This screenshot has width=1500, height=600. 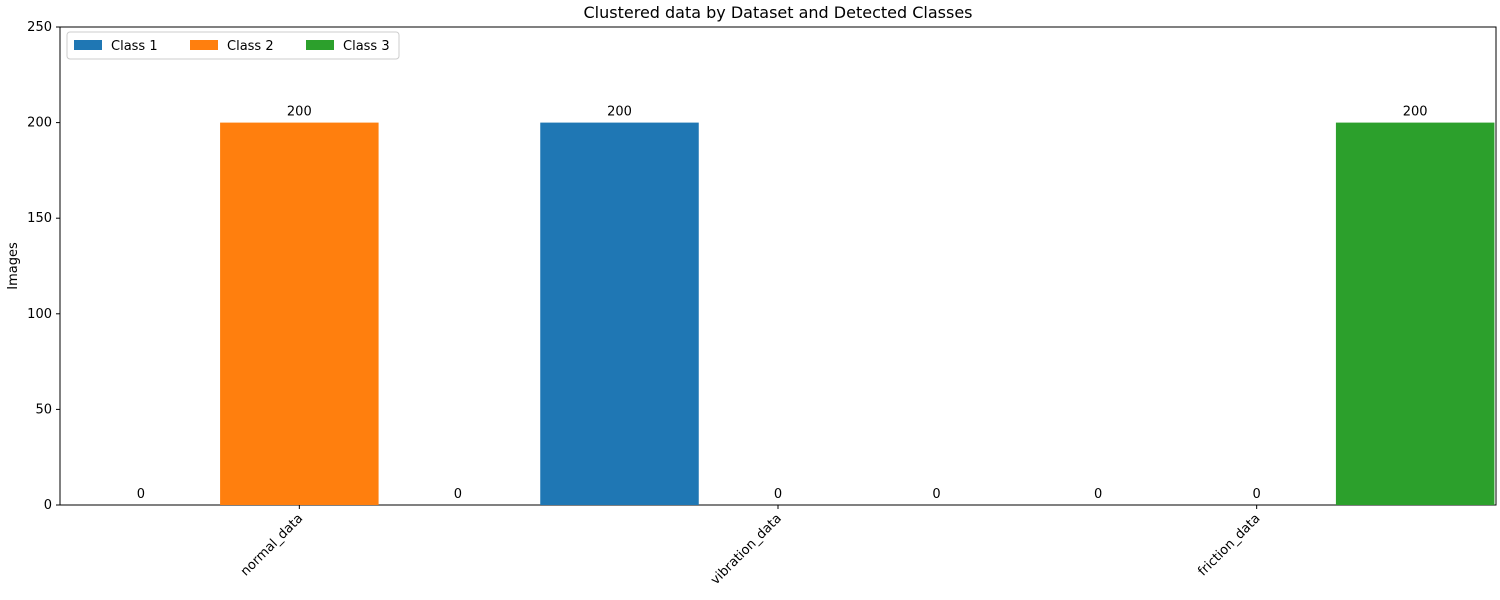 What do you see at coordinates (250, 46) in the screenshot?
I see `legend-label: Class 2` at bounding box center [250, 46].